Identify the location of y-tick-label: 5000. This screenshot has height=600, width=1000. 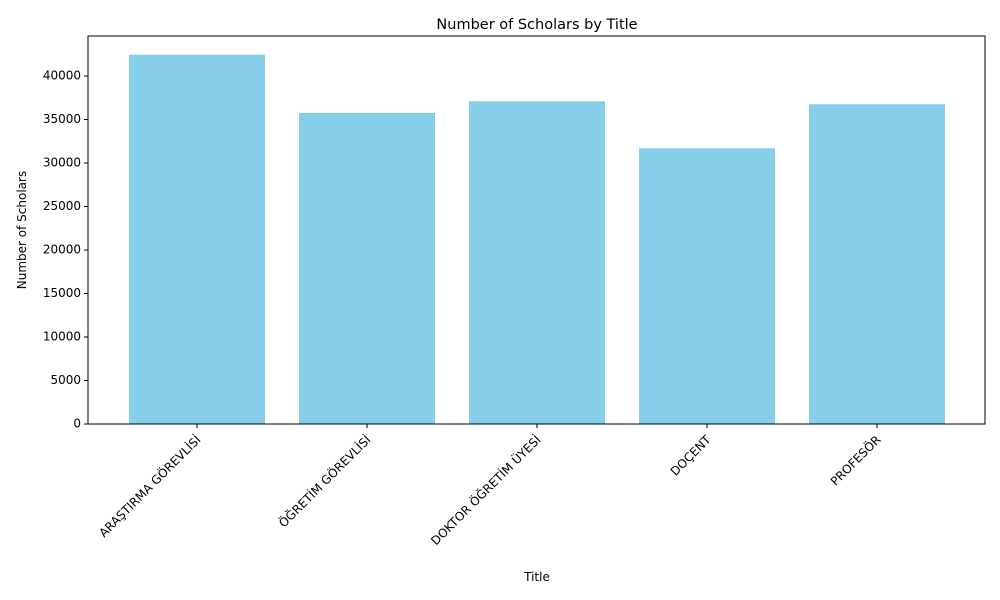
(65, 380).